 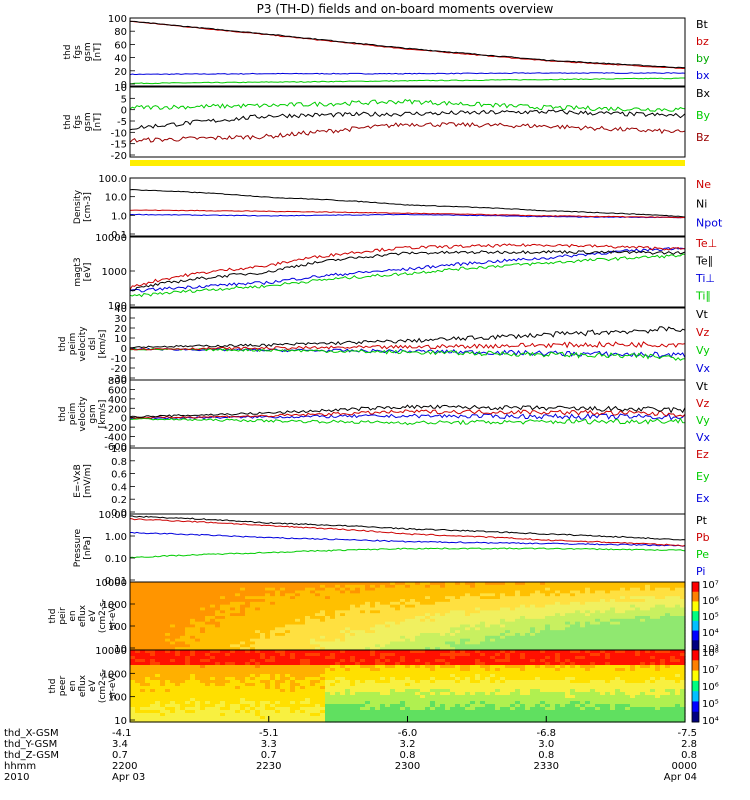 I want to click on legend-entry: Pb, so click(x=703, y=537).